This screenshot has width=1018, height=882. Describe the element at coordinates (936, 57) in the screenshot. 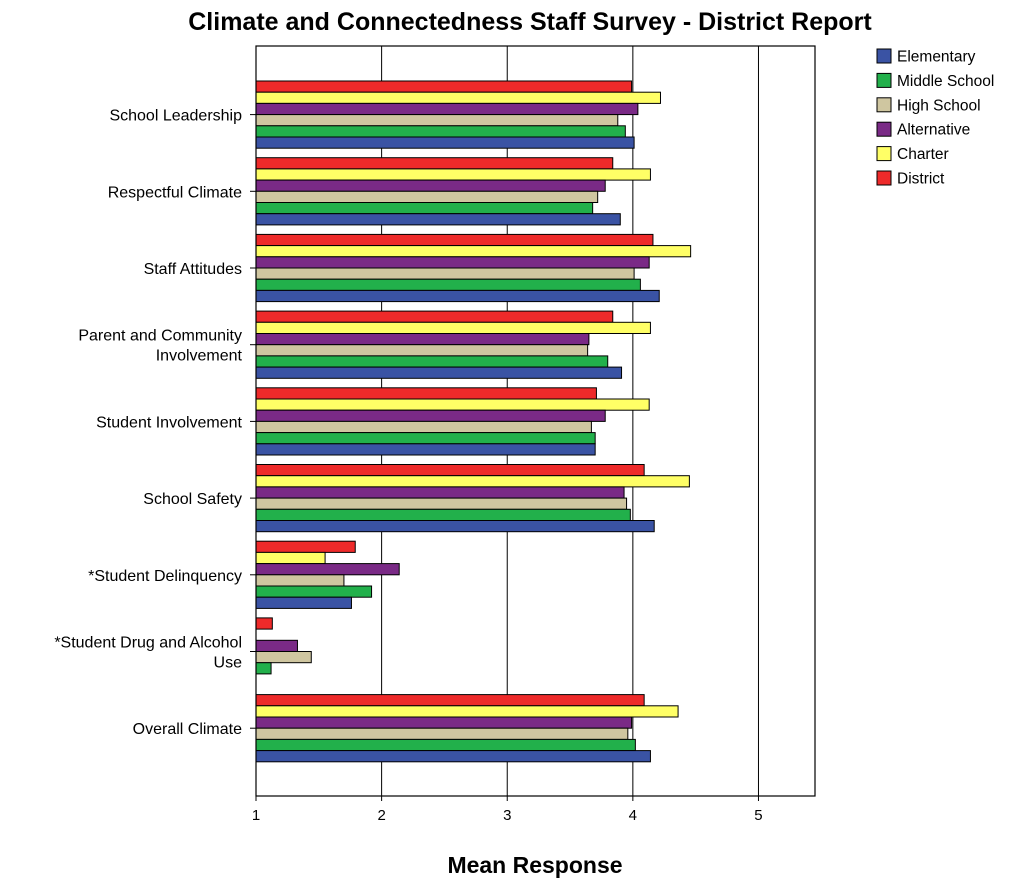

I see `legend-label: Elementary` at that location.